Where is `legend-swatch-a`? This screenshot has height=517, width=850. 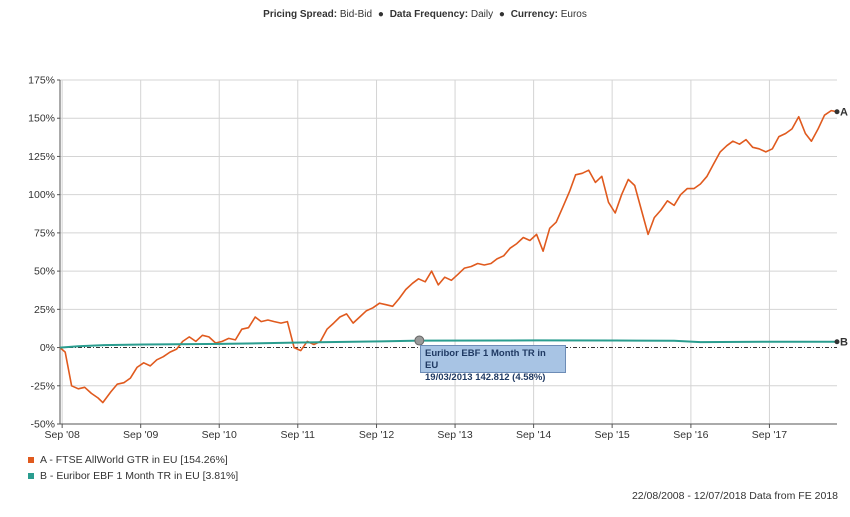
legend-swatch-a is located at coordinates (31, 460).